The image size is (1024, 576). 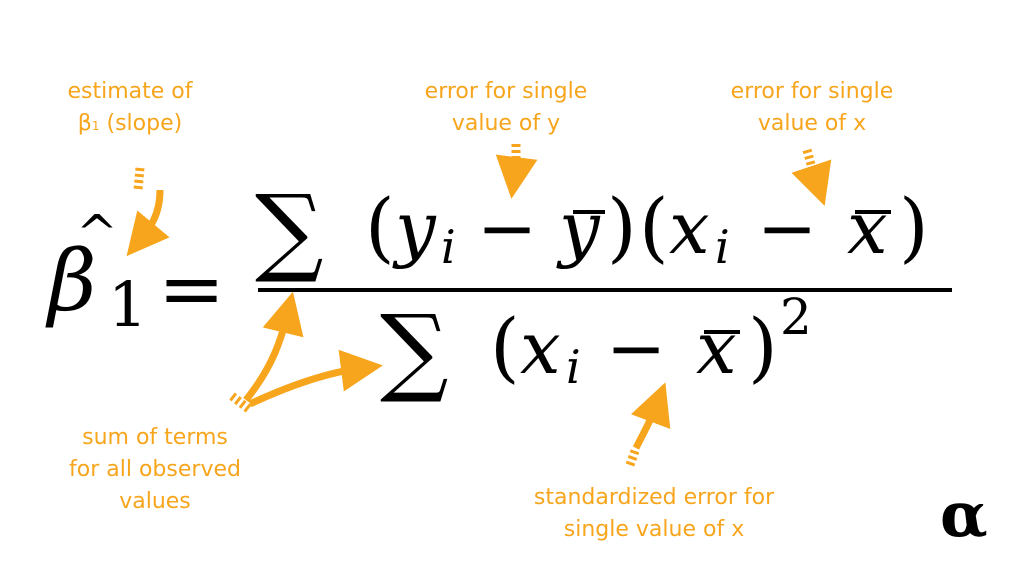 What do you see at coordinates (636, 348) in the screenshot?
I see `minus-3: −` at bounding box center [636, 348].